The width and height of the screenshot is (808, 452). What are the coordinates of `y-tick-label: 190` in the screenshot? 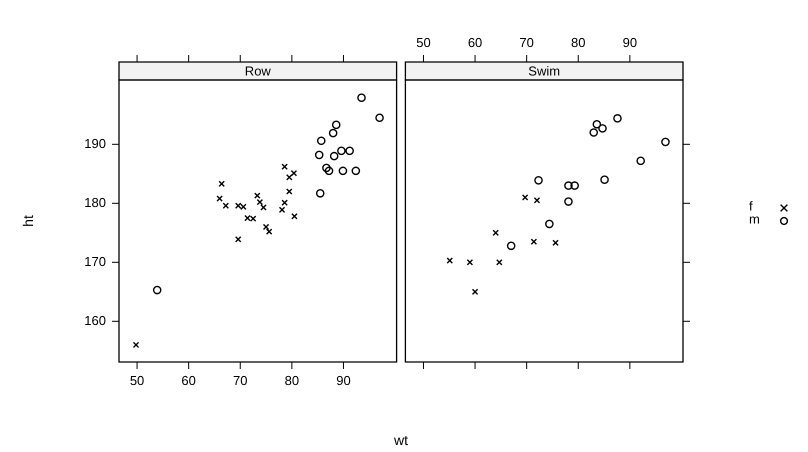 It's located at (95, 143).